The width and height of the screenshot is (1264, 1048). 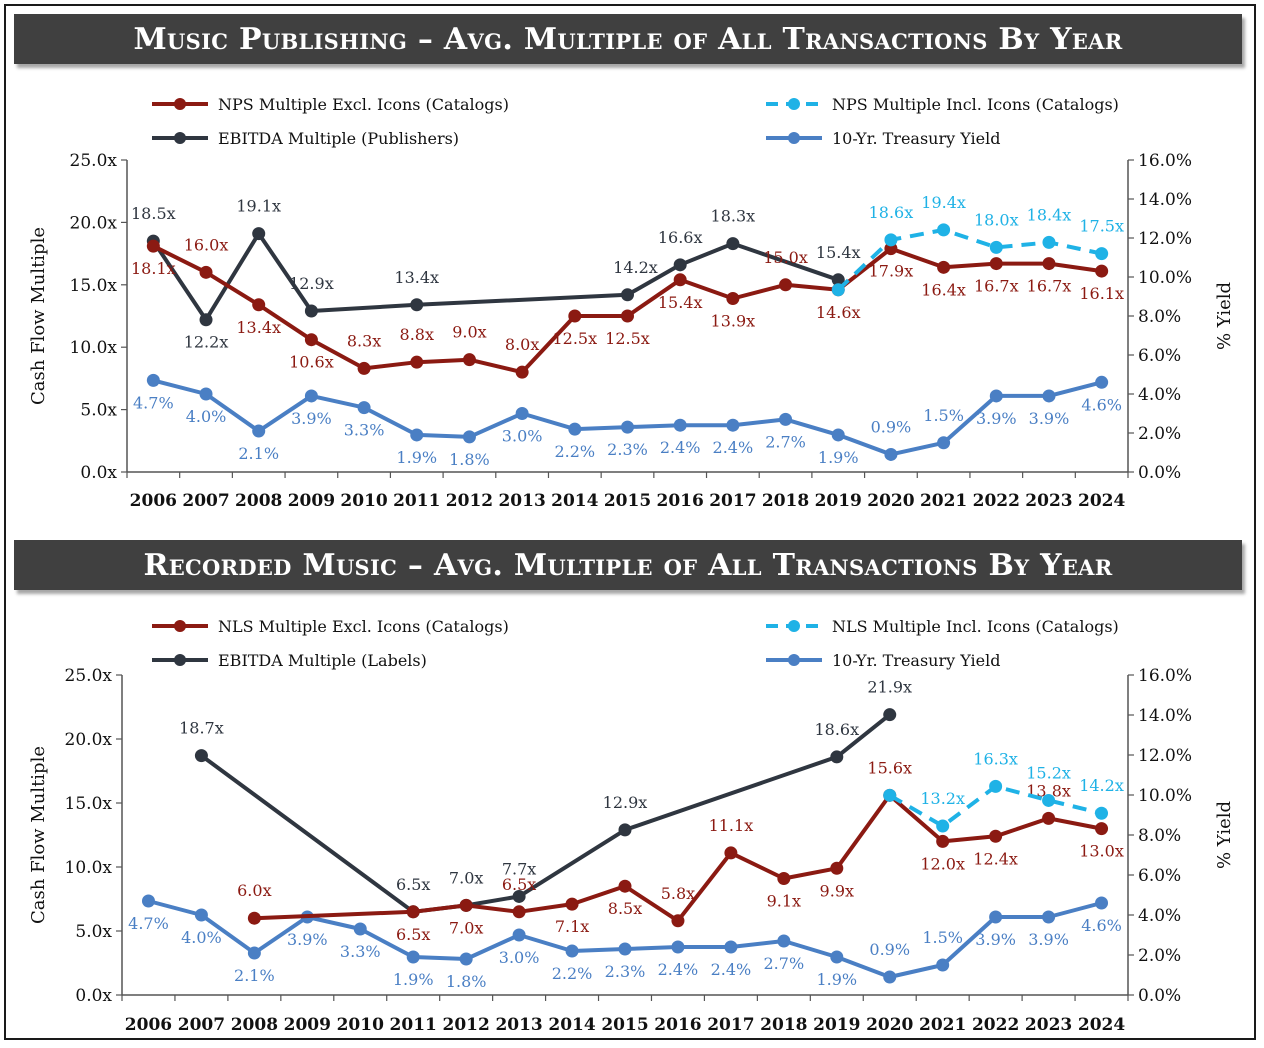 What do you see at coordinates (1159, 996) in the screenshot?
I see `y-right-tick-label: 0.0%` at bounding box center [1159, 996].